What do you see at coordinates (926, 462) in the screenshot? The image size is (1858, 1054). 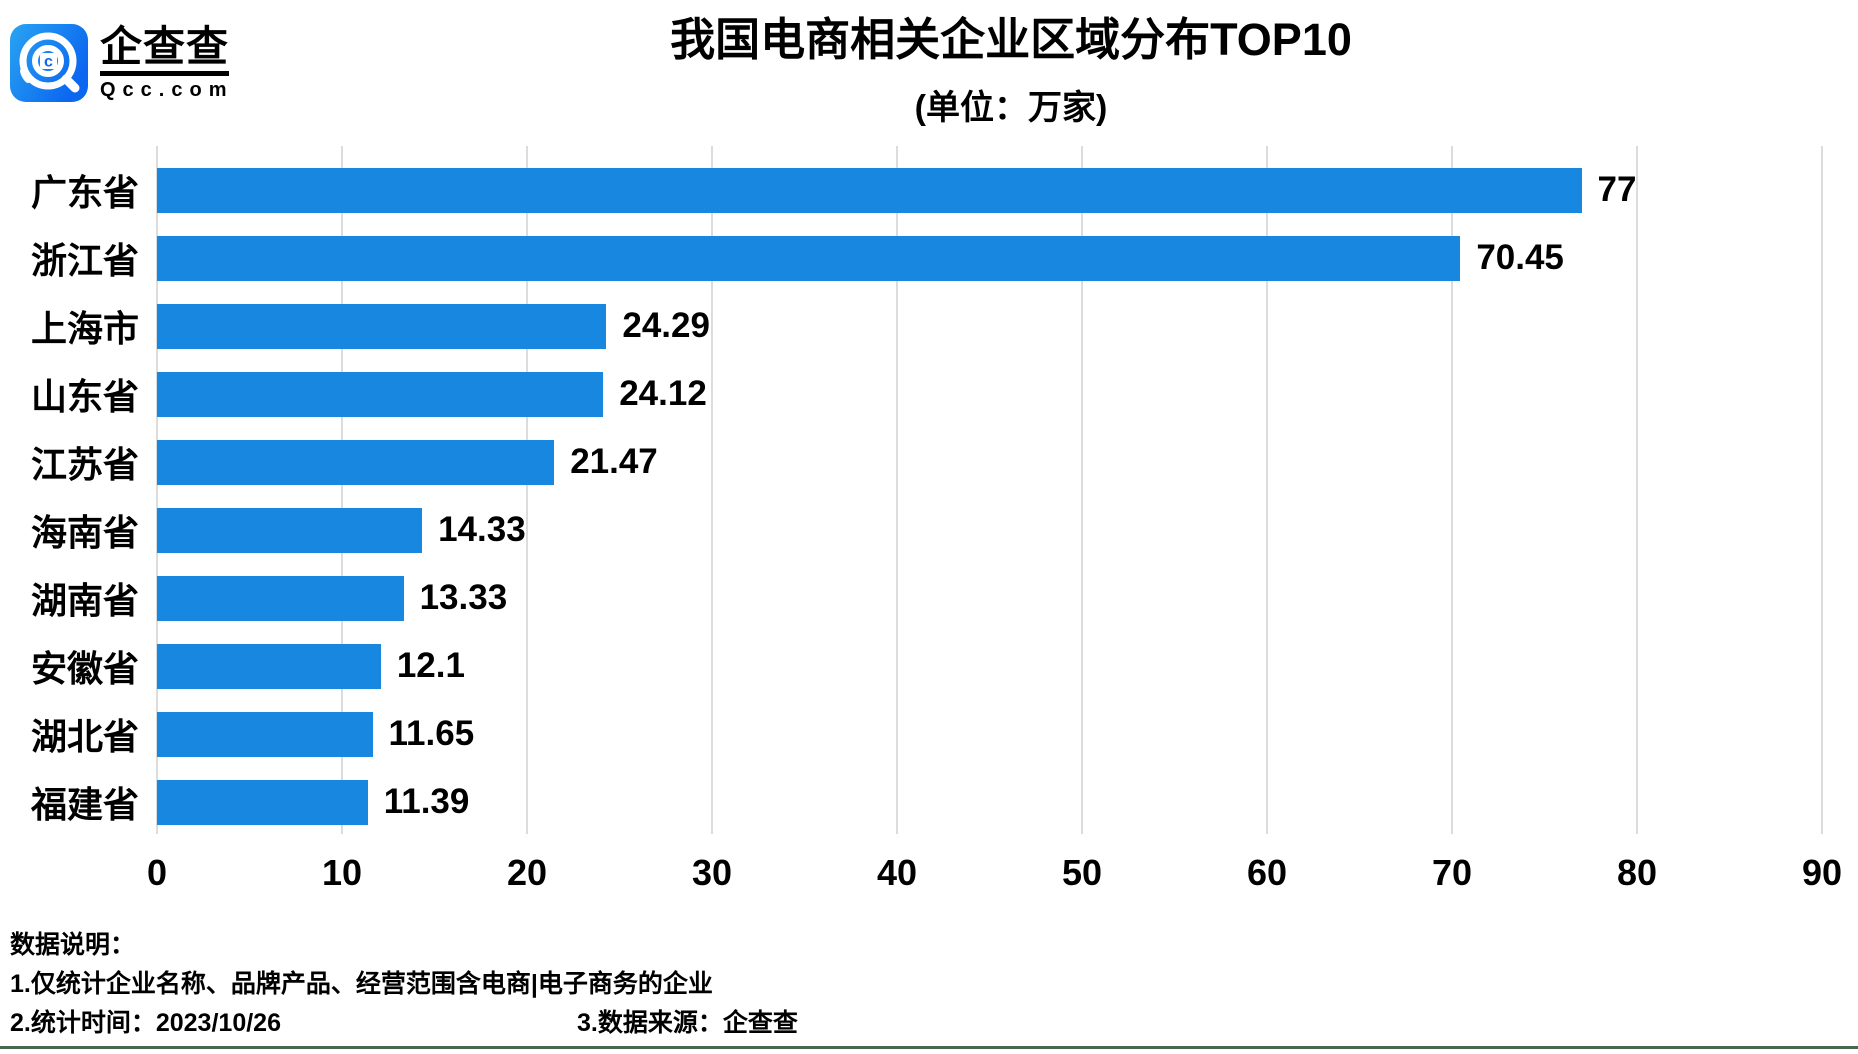 I see `bar-row: 江苏省 21.47` at bounding box center [926, 462].